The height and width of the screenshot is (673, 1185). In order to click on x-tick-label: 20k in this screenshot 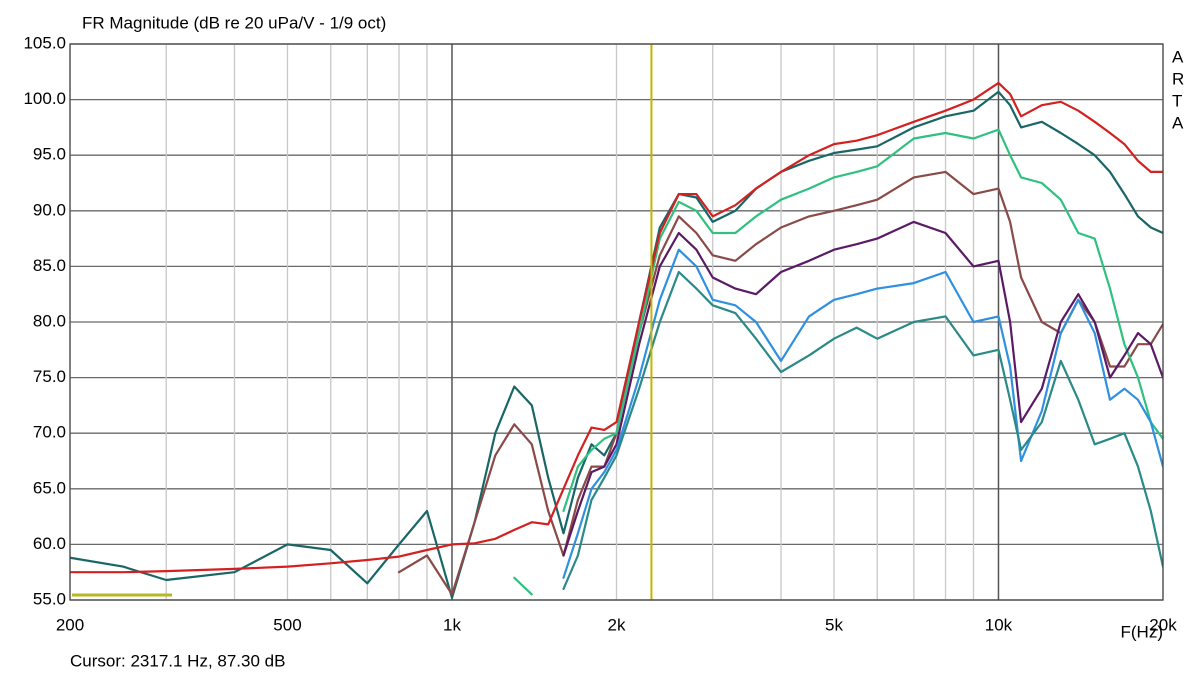, I will do `click(1163, 624)`.